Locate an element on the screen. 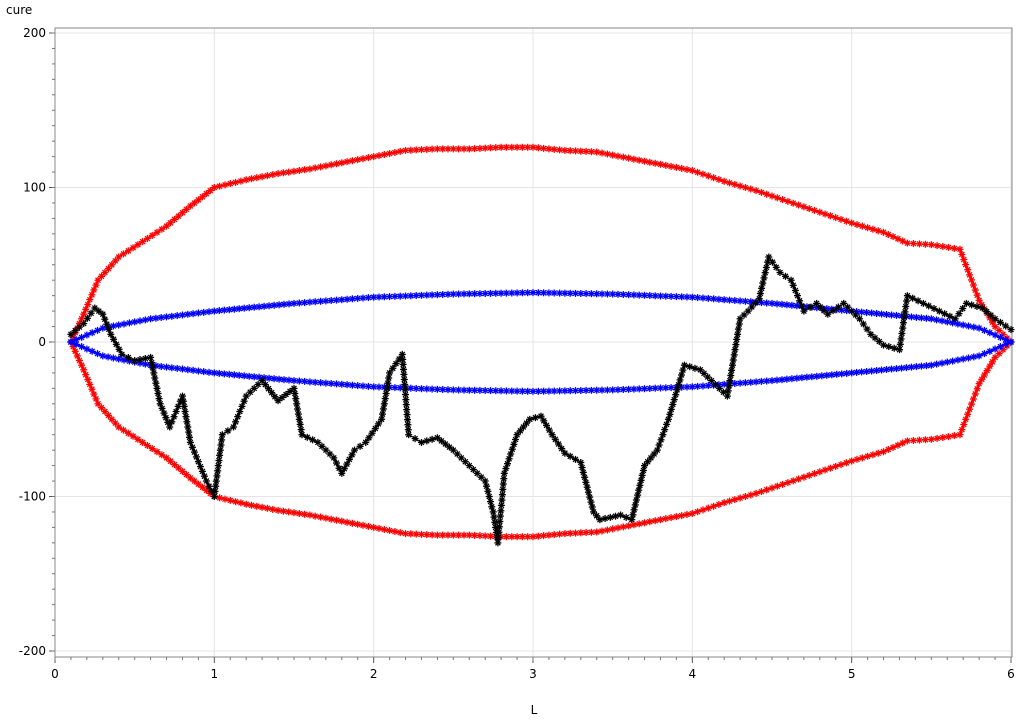  x-axis-label: L is located at coordinates (534, 710).